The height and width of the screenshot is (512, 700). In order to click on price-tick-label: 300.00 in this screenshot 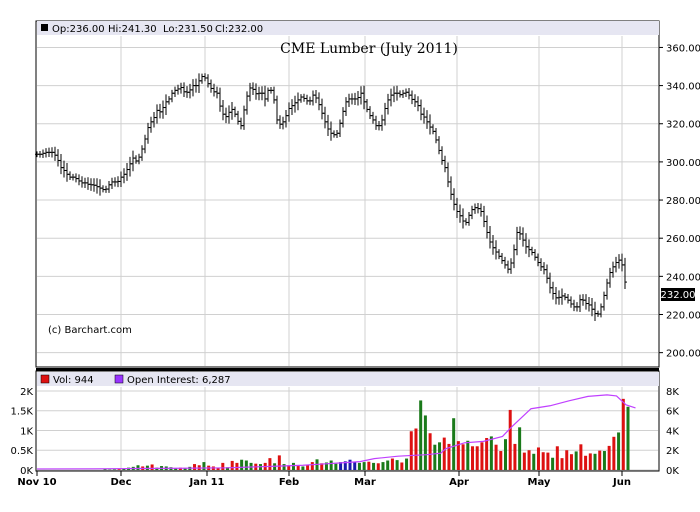, I will do `click(683, 163)`.